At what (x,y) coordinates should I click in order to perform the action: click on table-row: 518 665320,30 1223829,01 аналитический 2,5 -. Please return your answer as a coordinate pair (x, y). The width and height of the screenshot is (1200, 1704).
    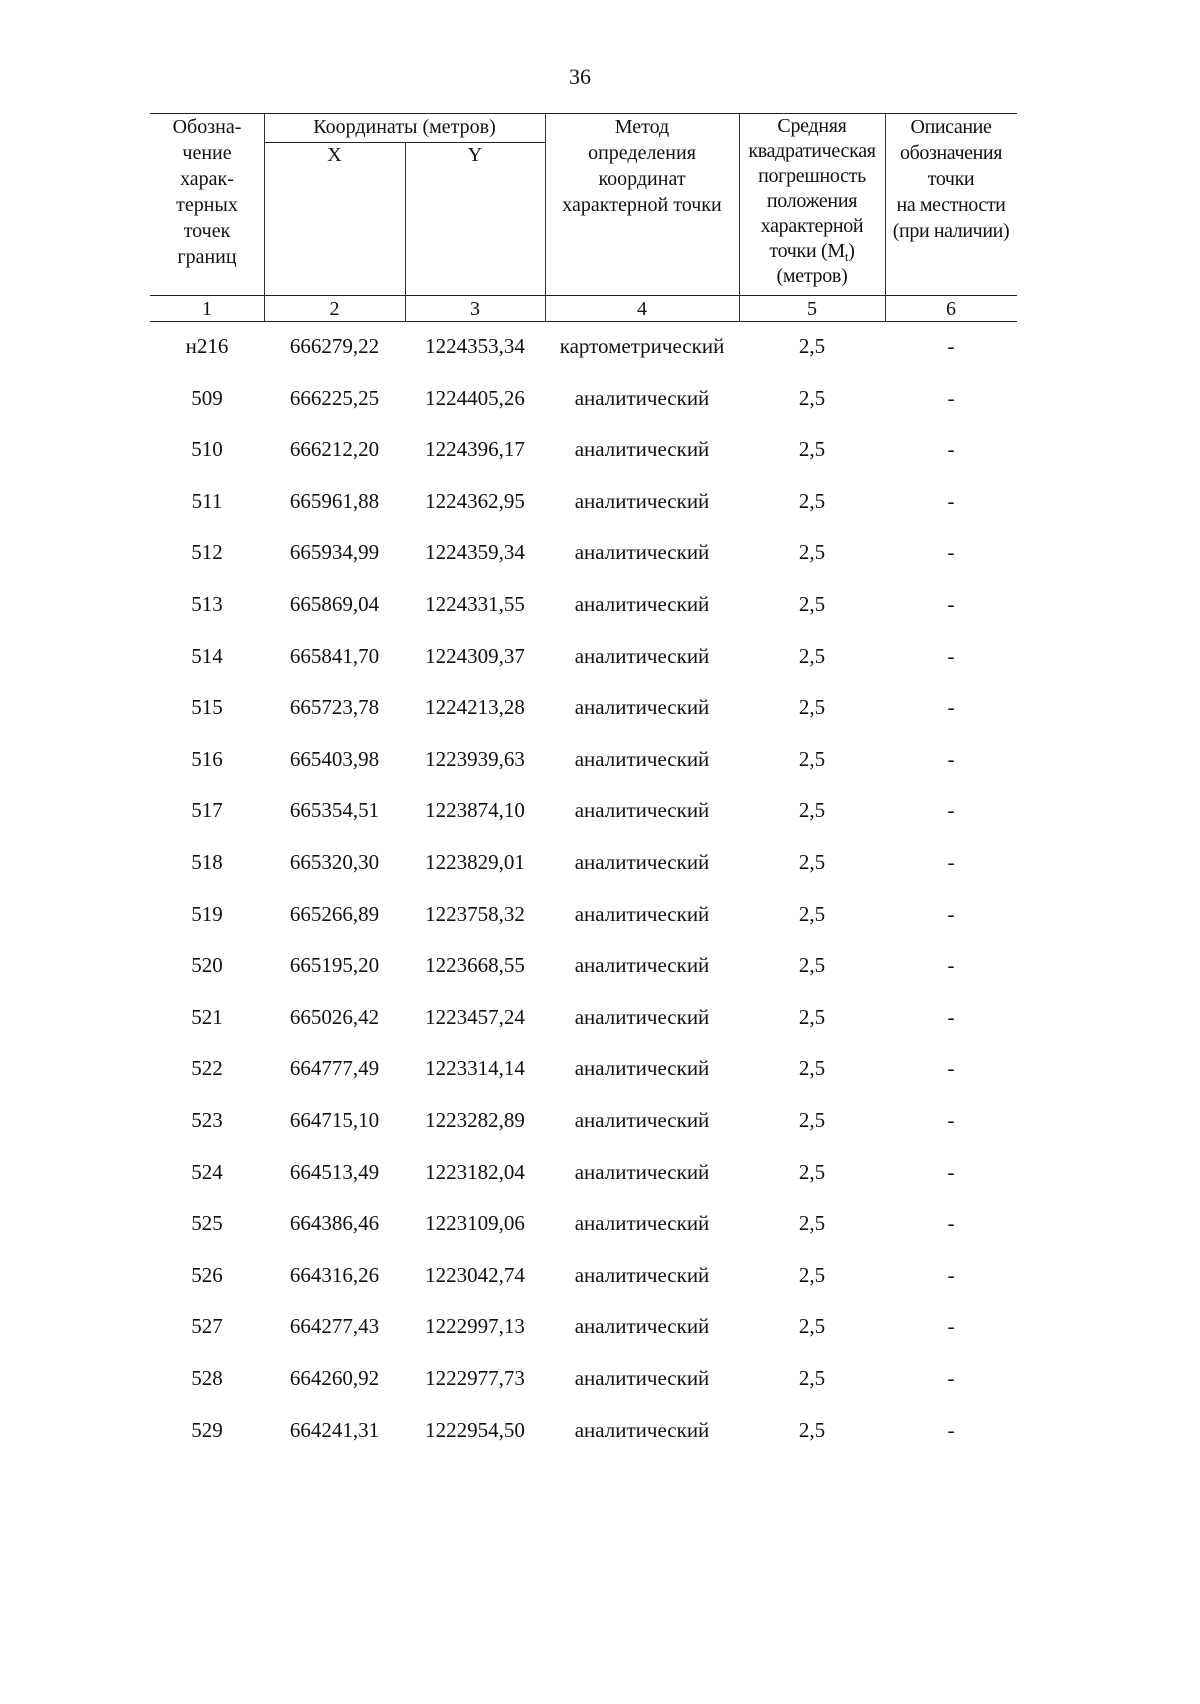
    Looking at the image, I should click on (583, 862).